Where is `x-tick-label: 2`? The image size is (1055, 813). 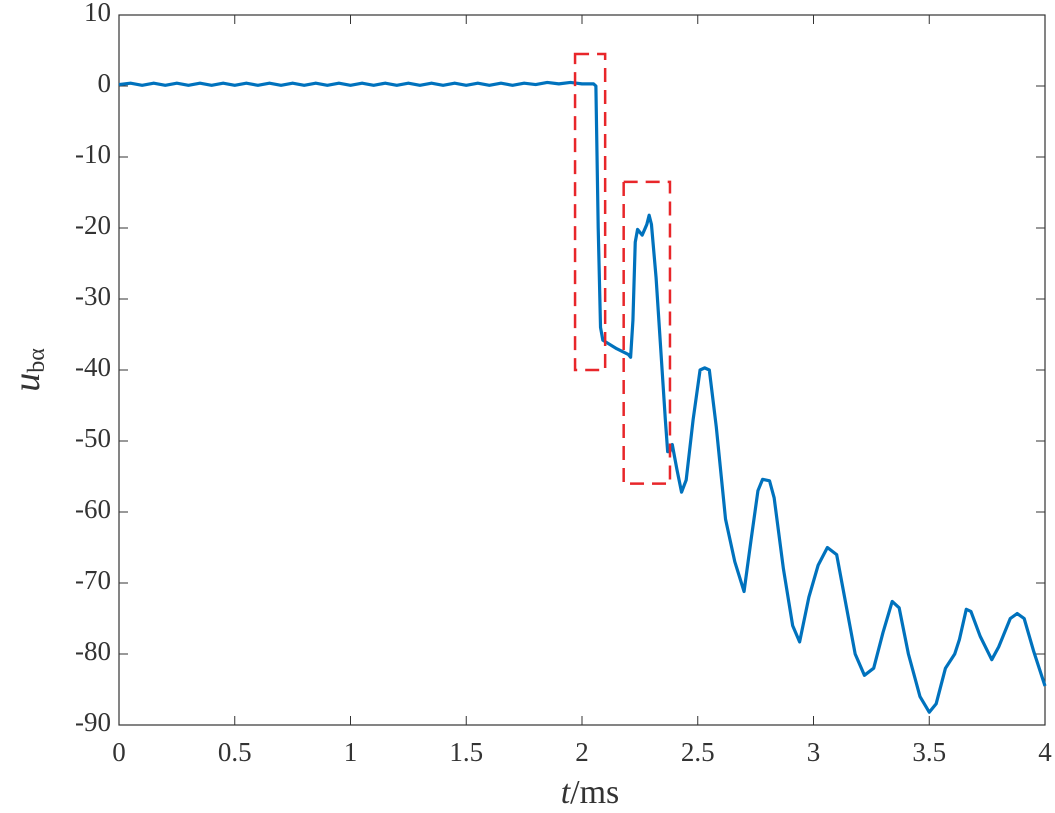
x-tick-label: 2 is located at coordinates (582, 752).